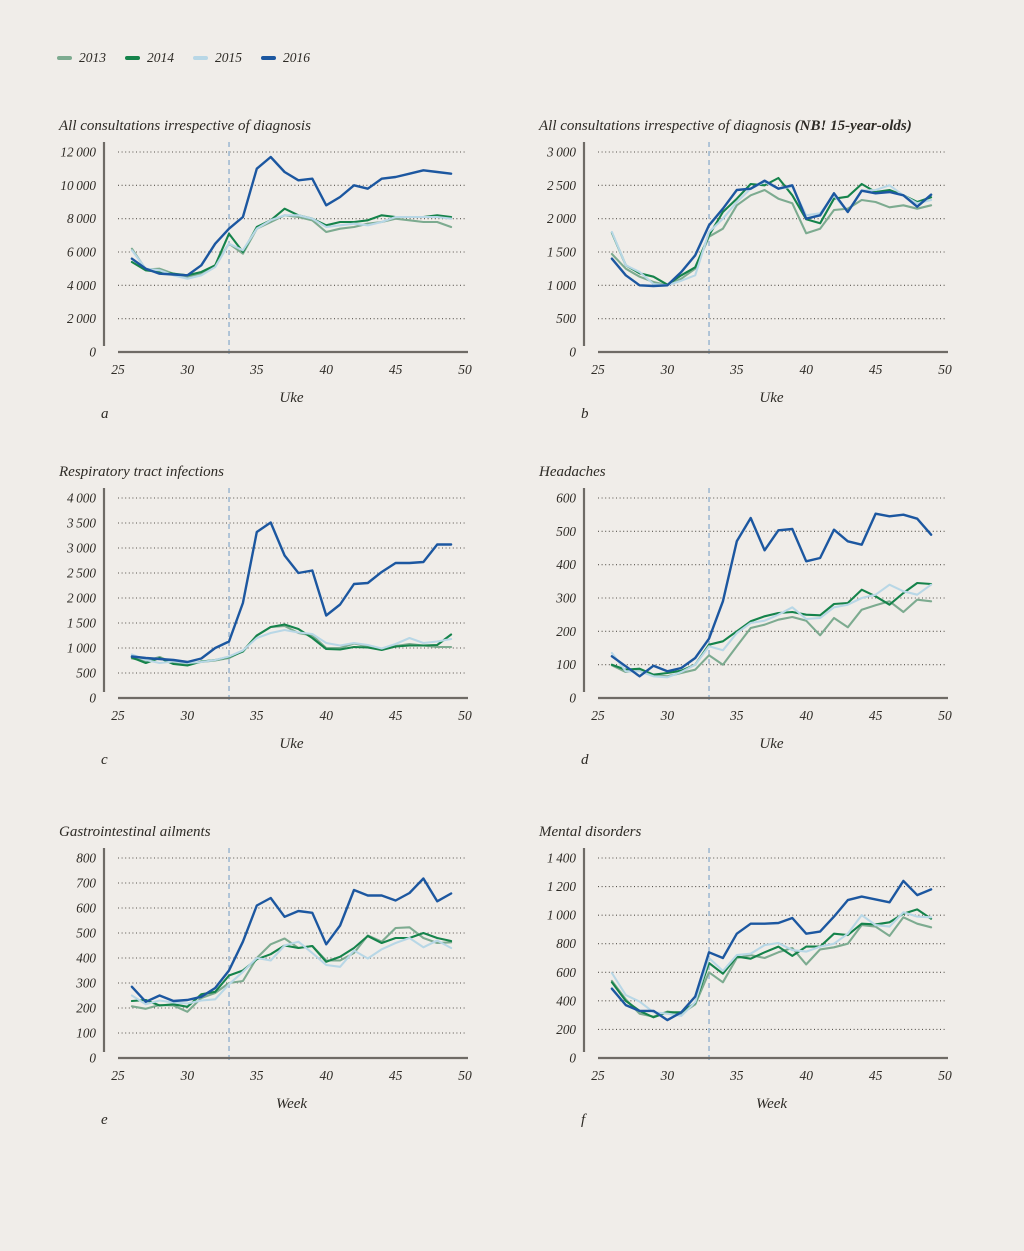 This screenshot has height=1251, width=1024. I want to click on svg-text: 100, so click(86, 1033).